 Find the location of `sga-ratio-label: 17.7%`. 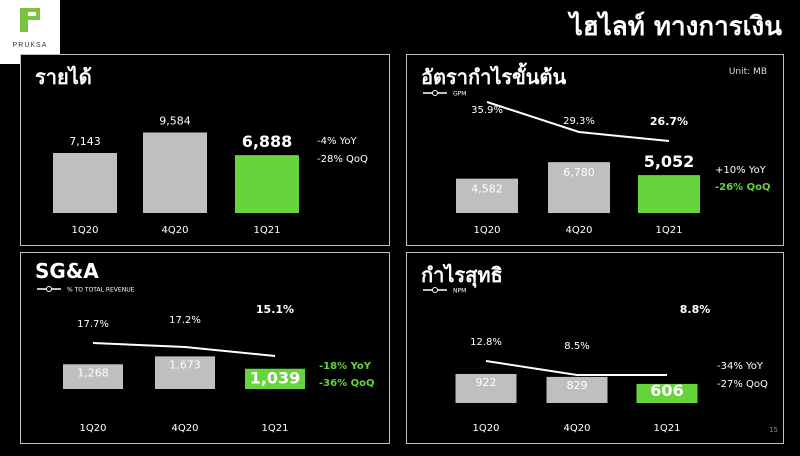

sga-ratio-label: 17.7% is located at coordinates (93, 324).